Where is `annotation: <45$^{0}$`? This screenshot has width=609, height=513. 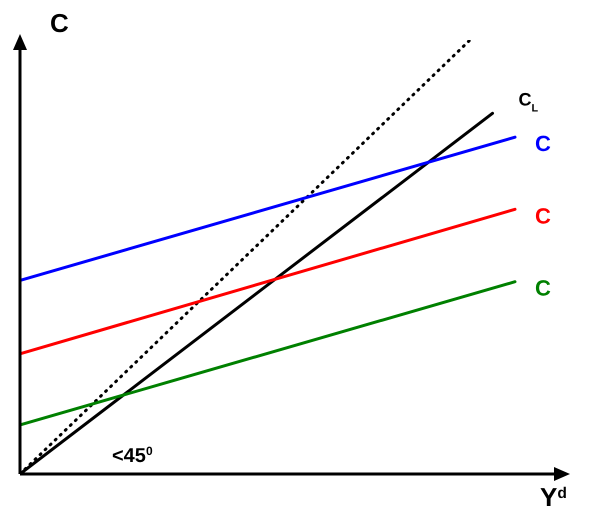
annotation: <45$^{0}$ is located at coordinates (132, 455).